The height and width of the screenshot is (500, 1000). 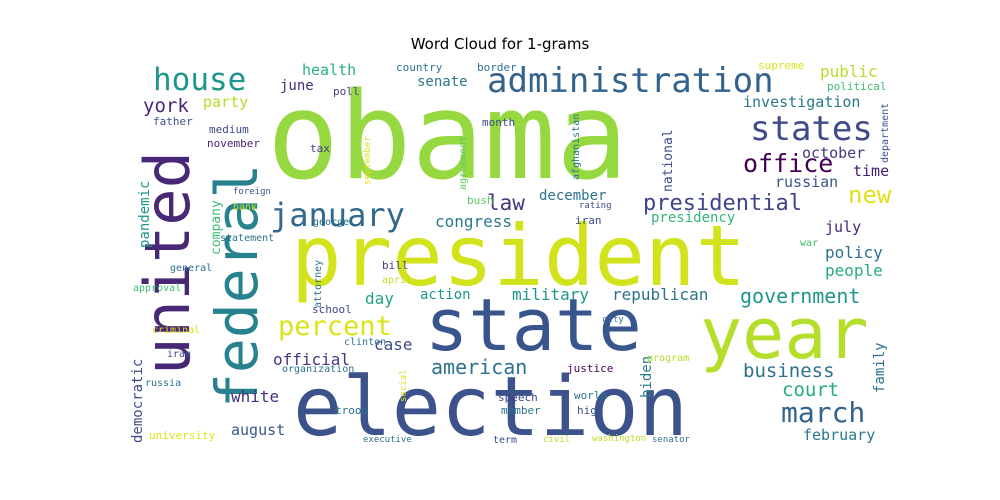 What do you see at coordinates (395, 265) in the screenshot?
I see `word-bill: bill` at bounding box center [395, 265].